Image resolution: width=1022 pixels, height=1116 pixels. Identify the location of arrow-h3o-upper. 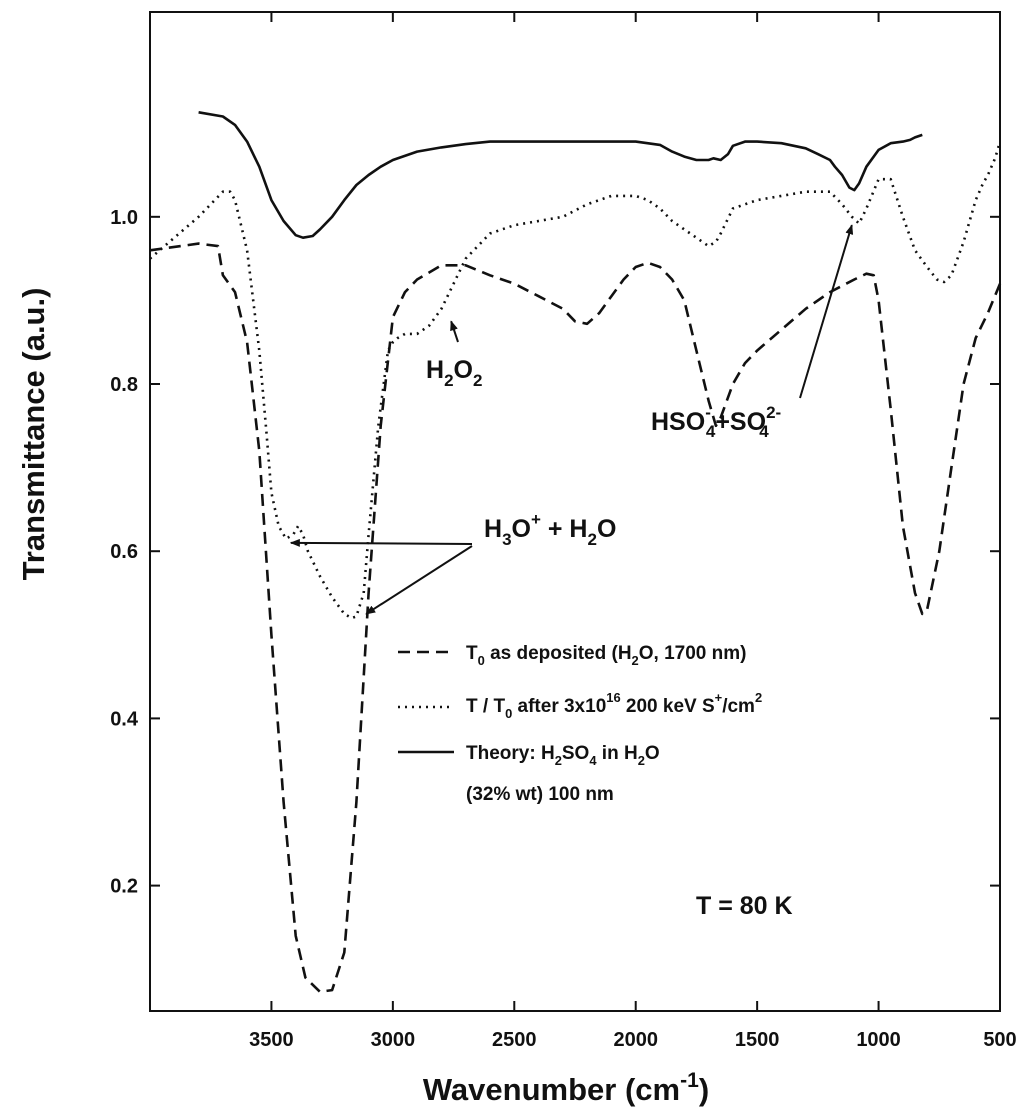
(381, 542).